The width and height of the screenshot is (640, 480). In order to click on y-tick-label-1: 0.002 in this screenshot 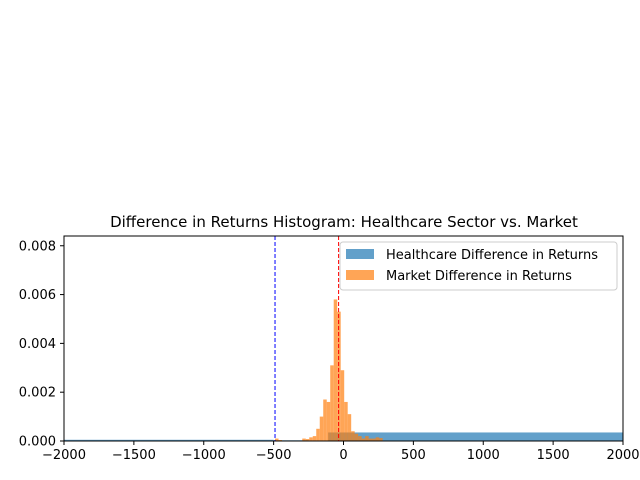, I will do `click(37, 393)`.